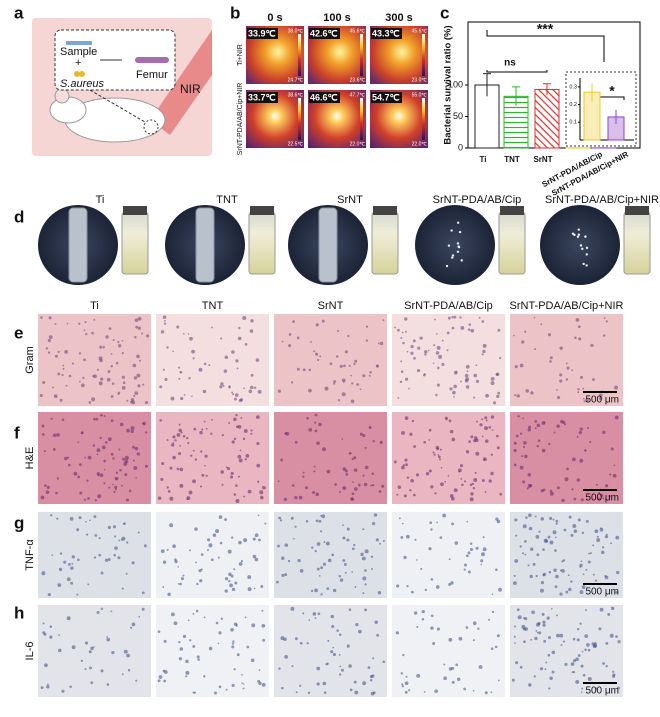 The width and height of the screenshot is (660, 717). Describe the element at coordinates (328, 245) in the screenshot. I see `sample-implant` at that location.